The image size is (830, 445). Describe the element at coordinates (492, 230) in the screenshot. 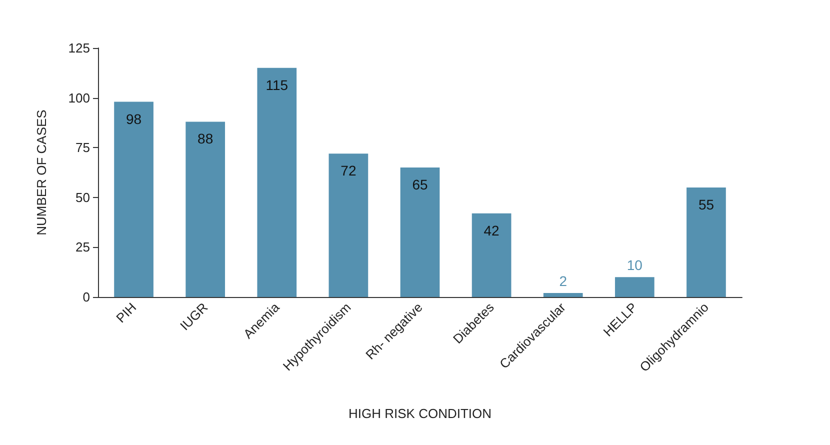

I see `data-label: 42` at that location.